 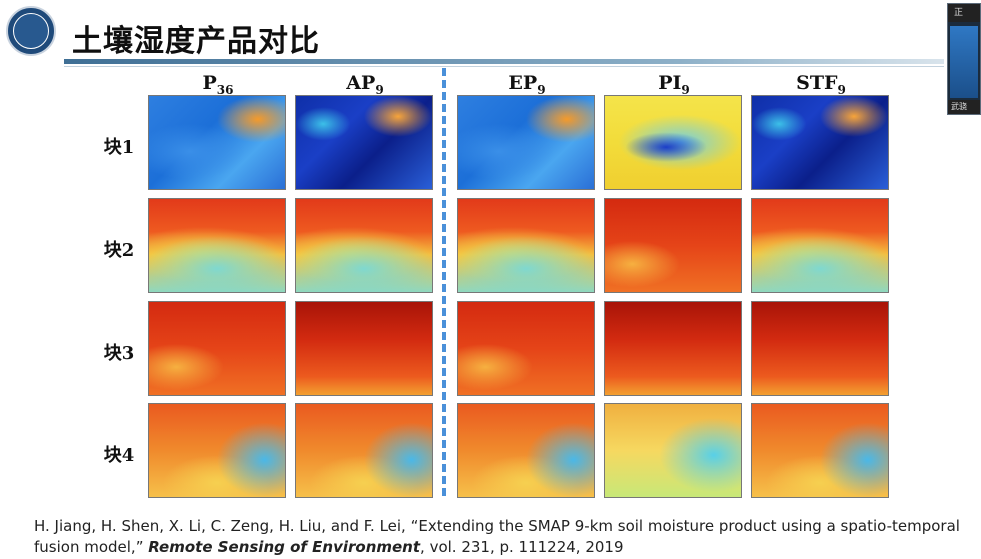 I want to click on map-tile-r4-p36, so click(x=217, y=450).